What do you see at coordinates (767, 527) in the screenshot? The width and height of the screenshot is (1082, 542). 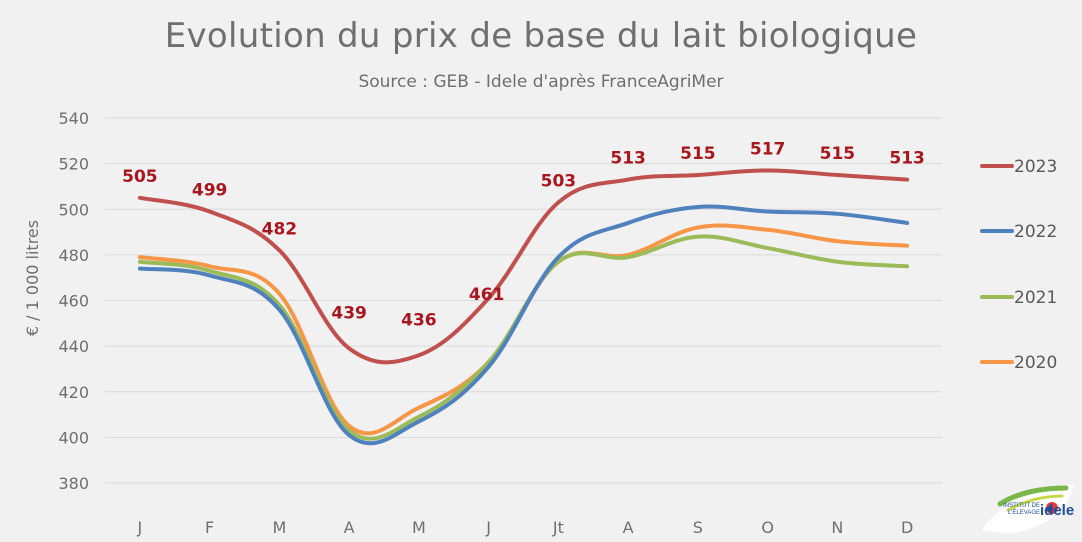 I see `x-tick-label: O` at bounding box center [767, 527].